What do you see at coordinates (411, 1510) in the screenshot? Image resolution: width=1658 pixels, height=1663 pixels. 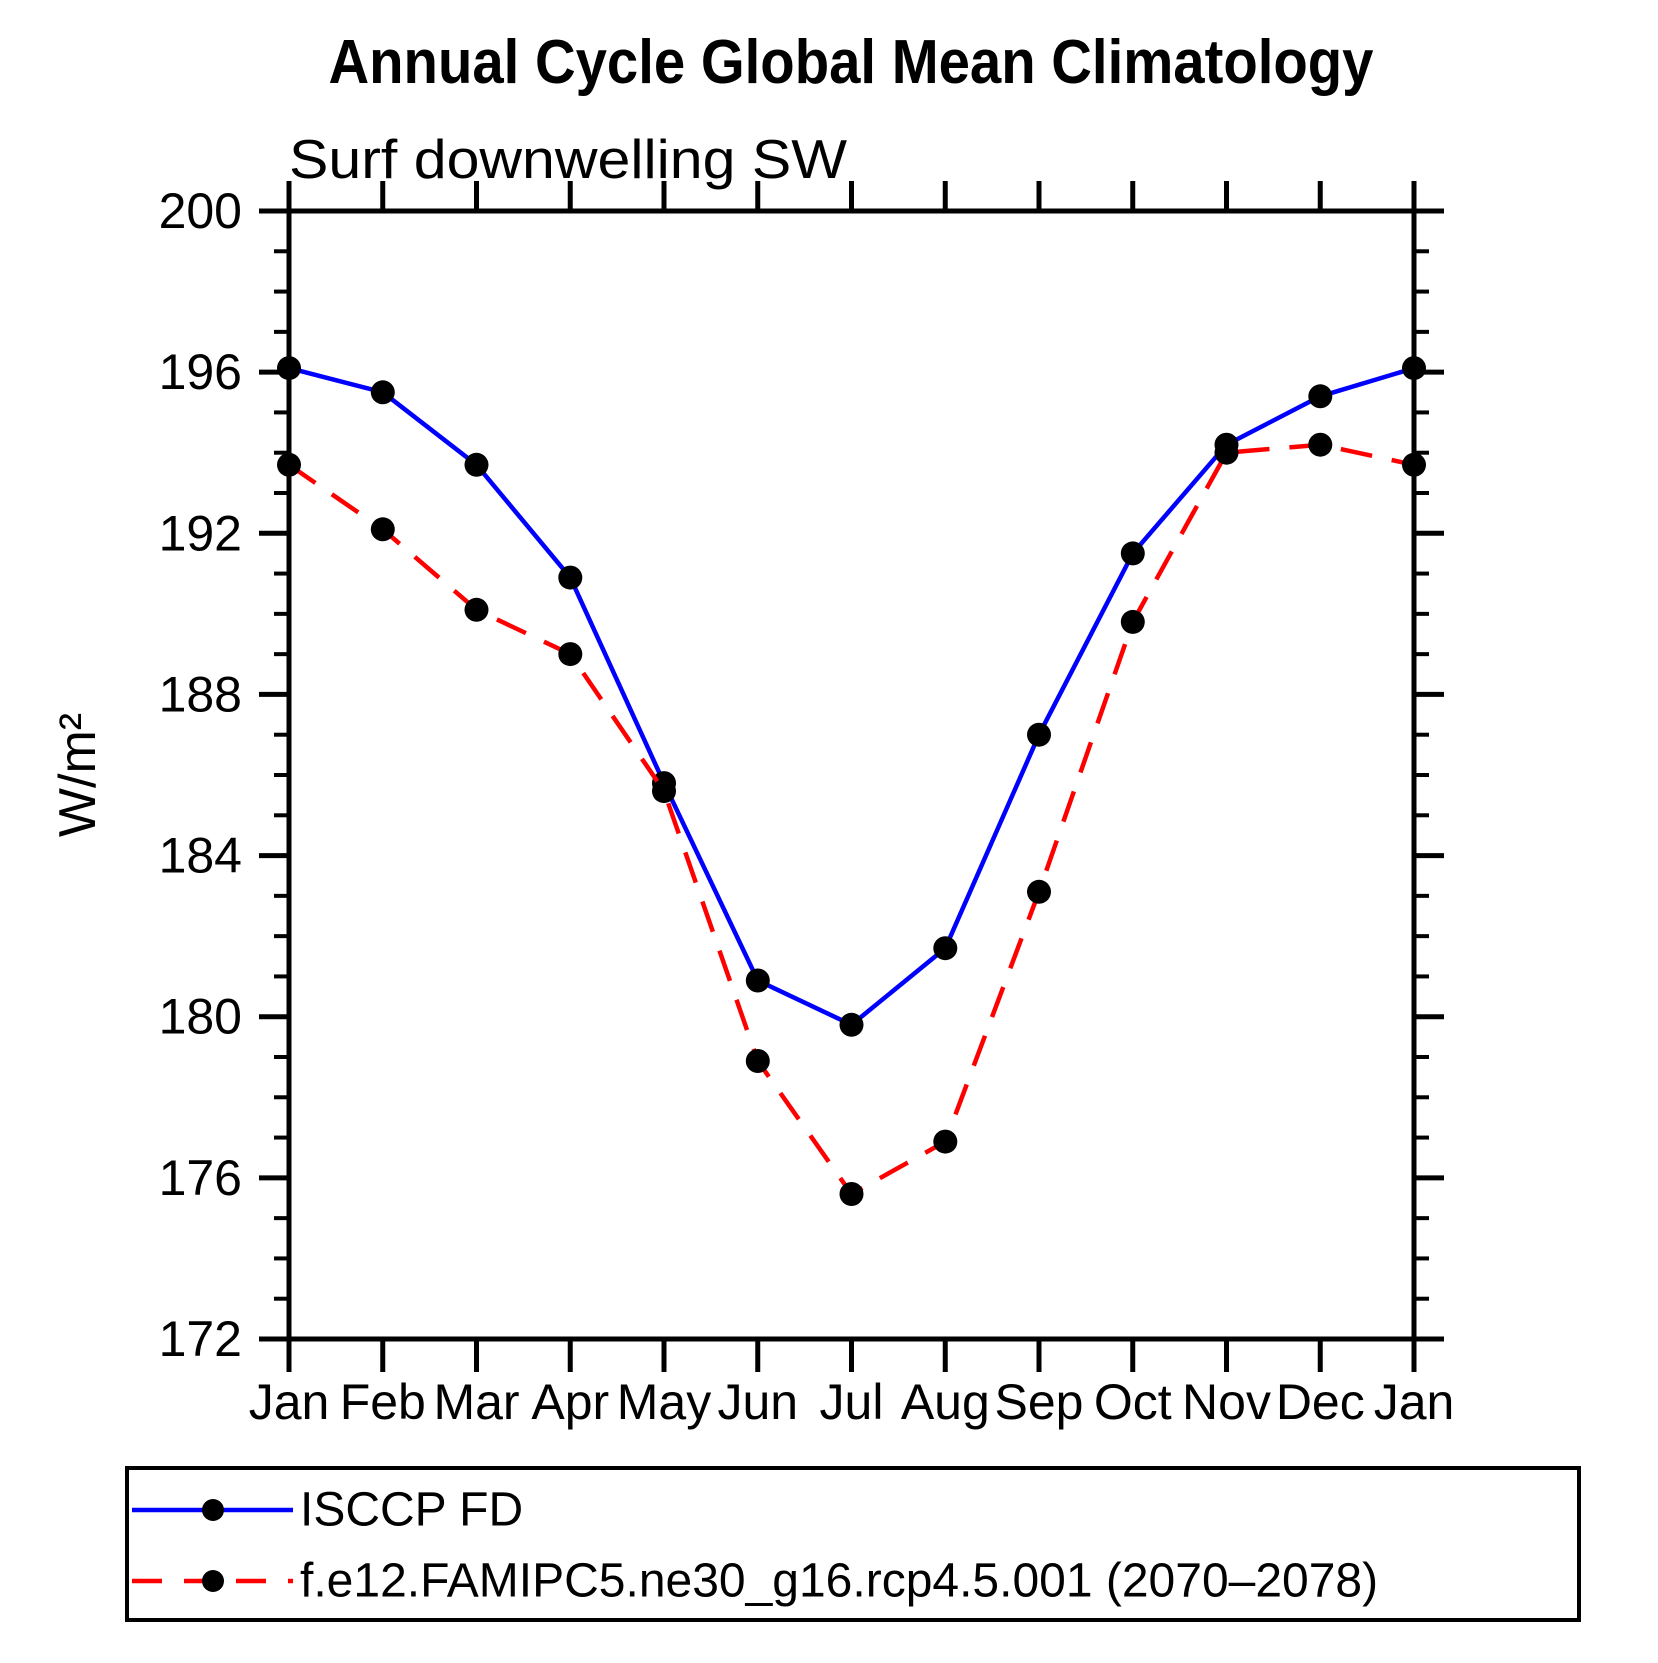 I see `legend-label-isccp: ISCCP FD` at bounding box center [411, 1510].